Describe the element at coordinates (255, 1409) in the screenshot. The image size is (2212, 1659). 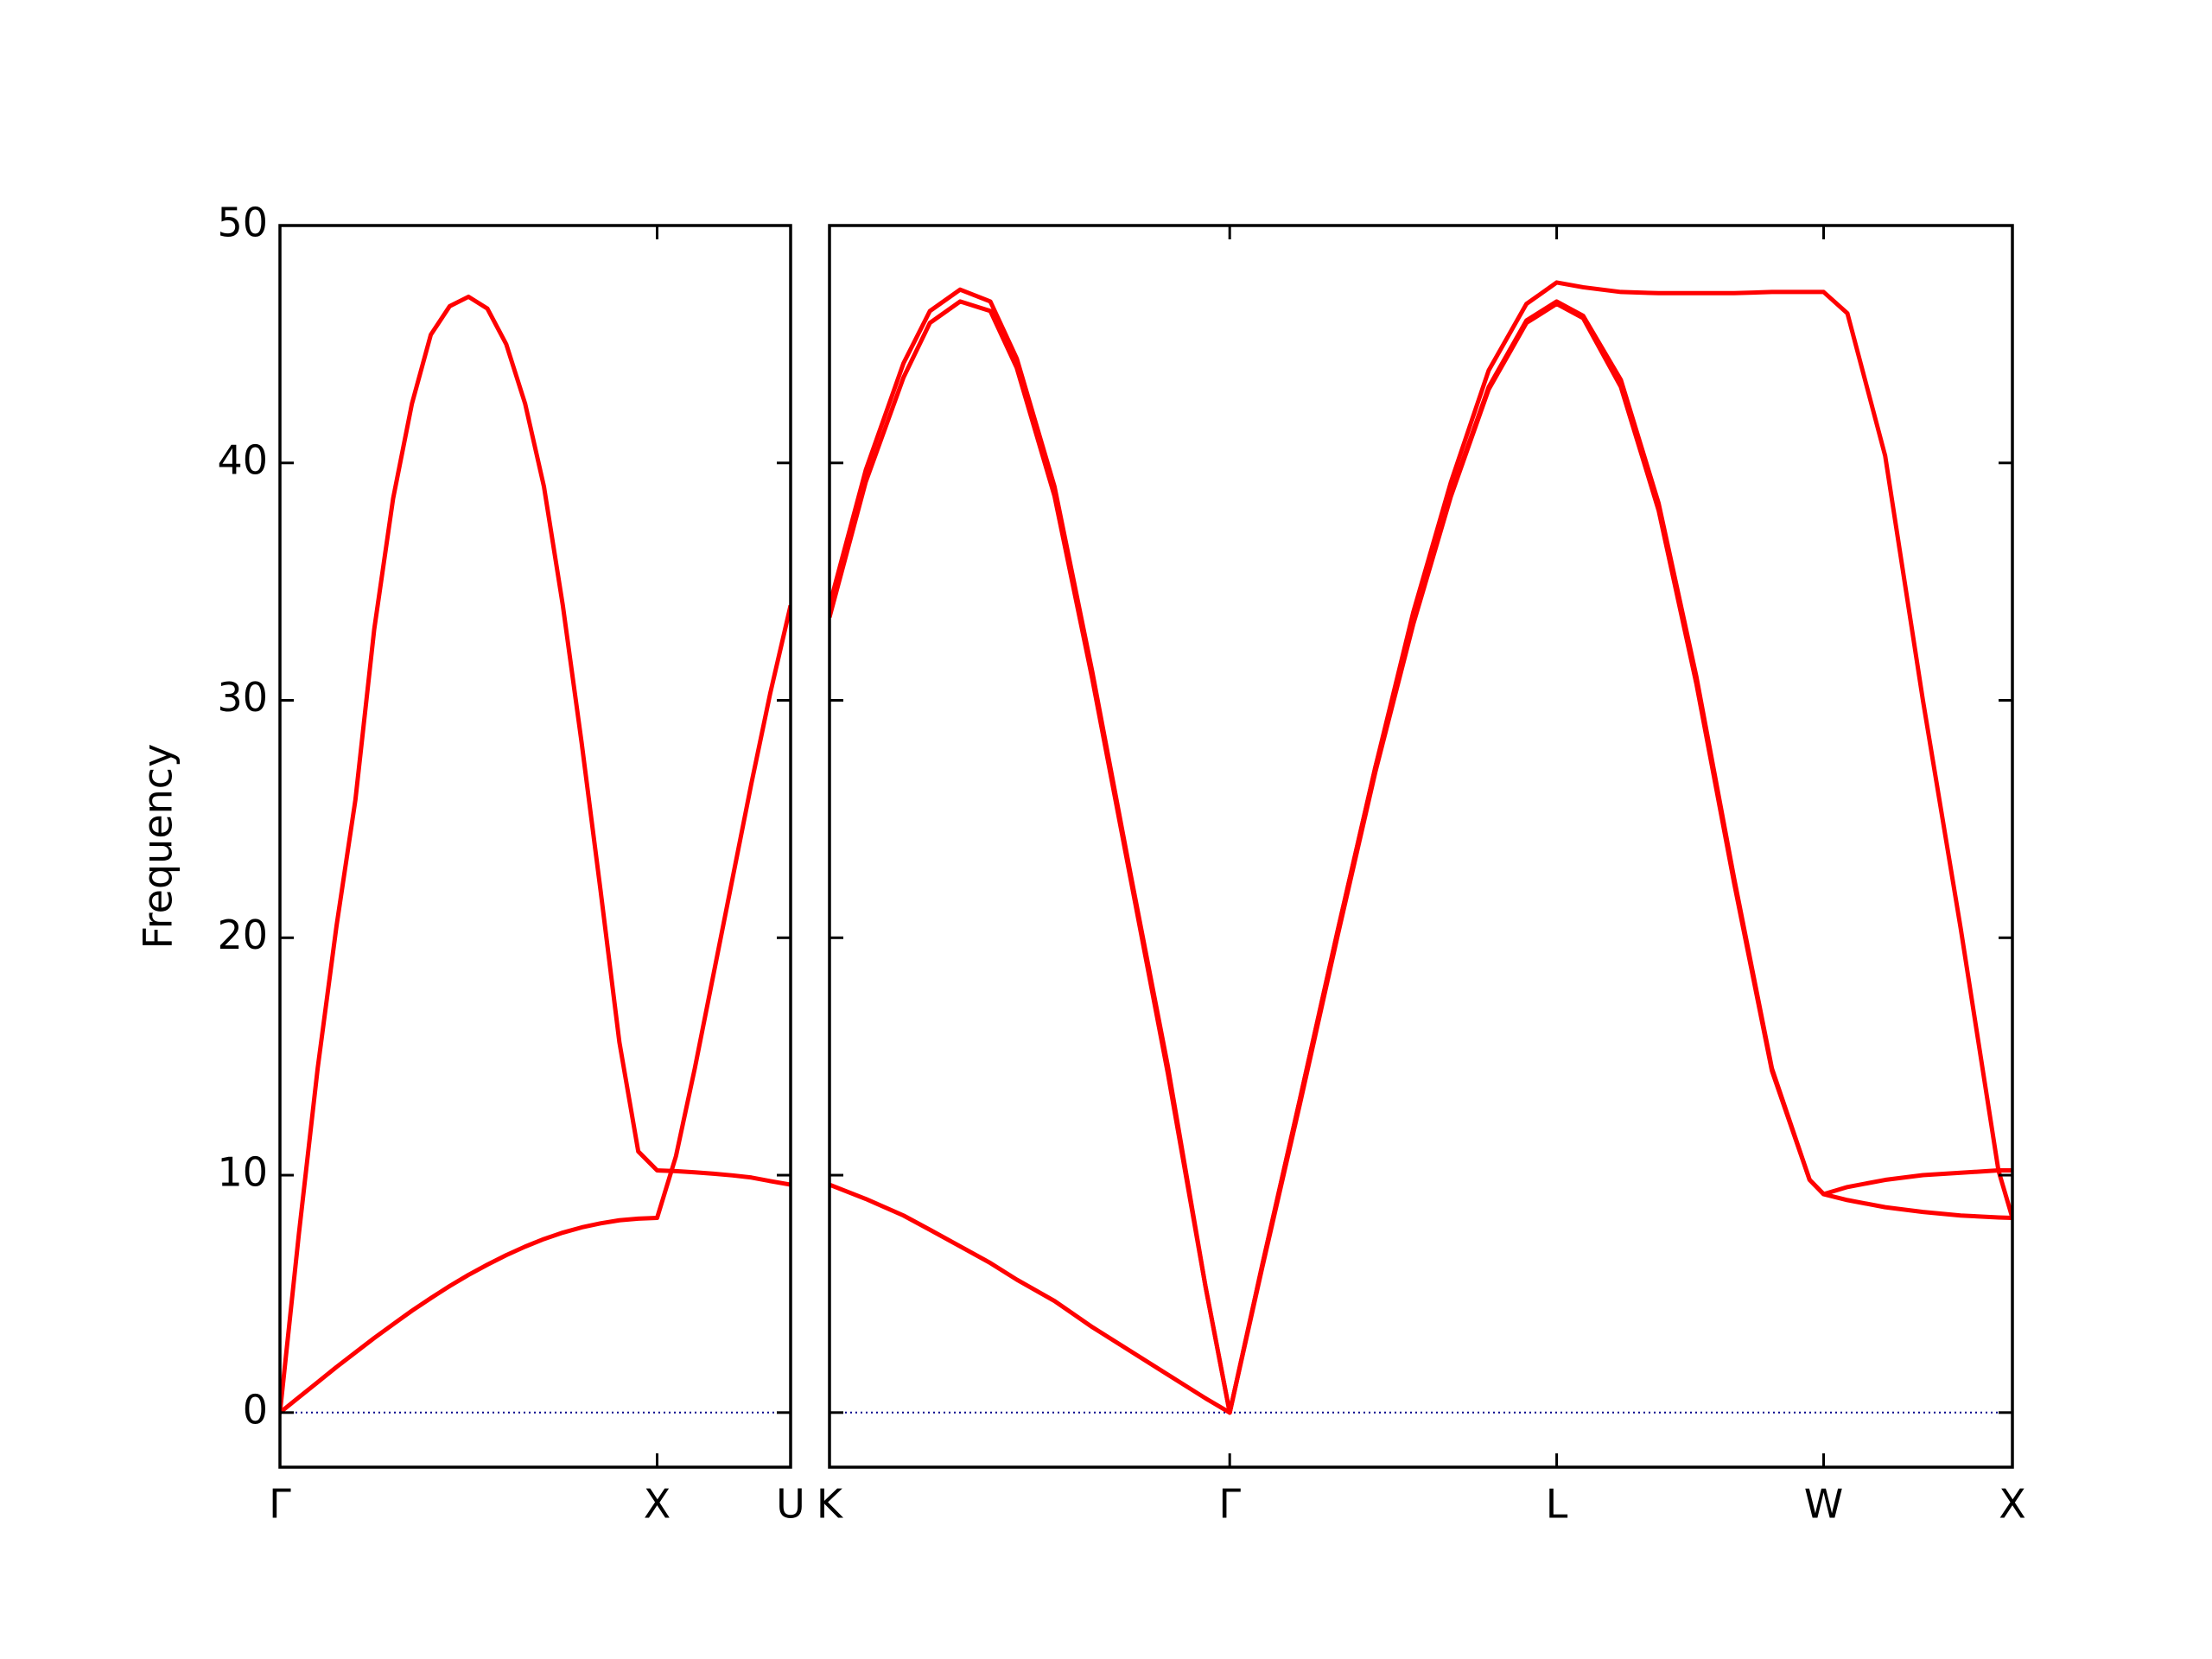
I see `y-tick-label: 0` at that location.